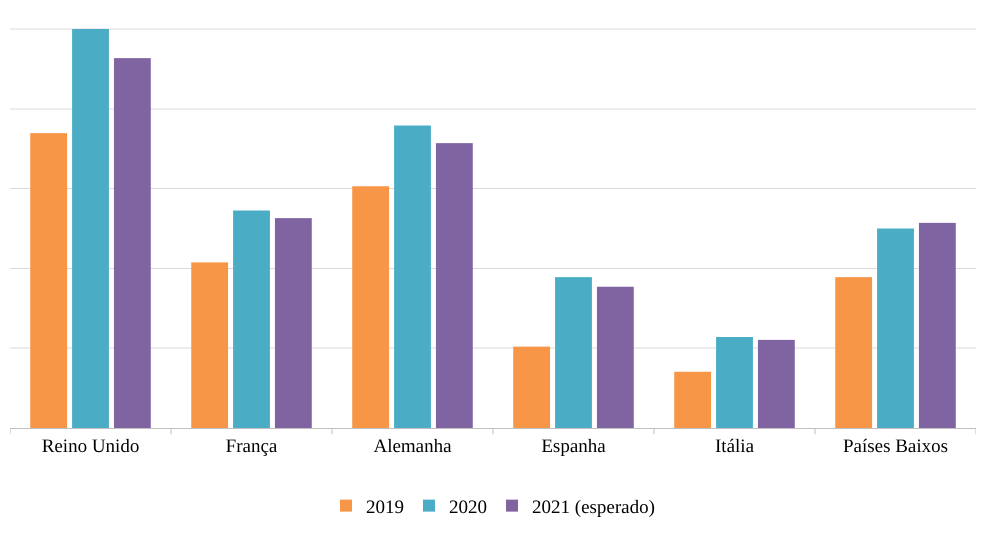  What do you see at coordinates (573, 446) in the screenshot?
I see `x-tick-label: Espanha` at bounding box center [573, 446].